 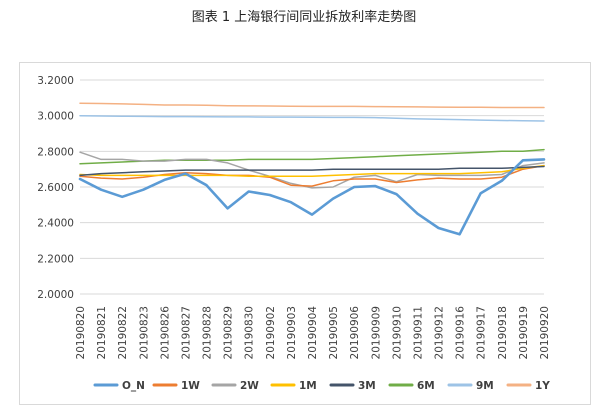 What do you see at coordinates (176, 386) in the screenshot?
I see `legend-item-1w: 1W` at bounding box center [176, 386].